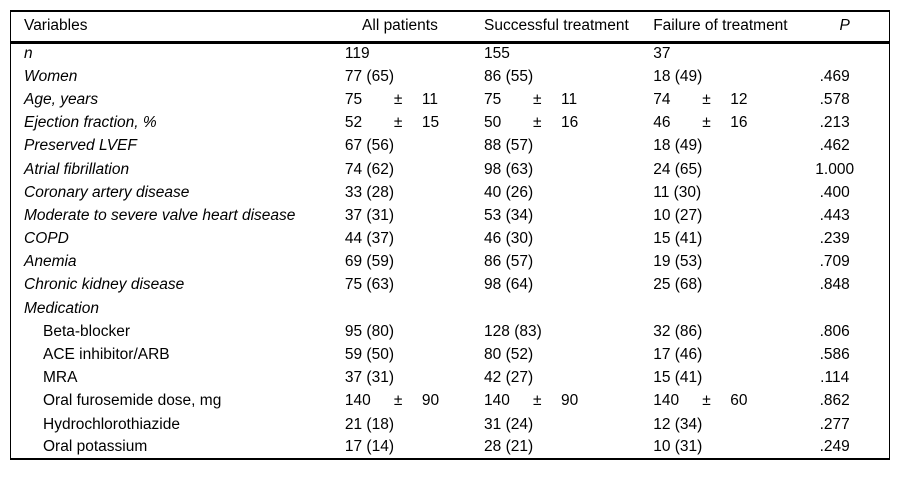  Describe the element at coordinates (509, 378) in the screenshot. I see `value-cell: 42 (27)` at that location.